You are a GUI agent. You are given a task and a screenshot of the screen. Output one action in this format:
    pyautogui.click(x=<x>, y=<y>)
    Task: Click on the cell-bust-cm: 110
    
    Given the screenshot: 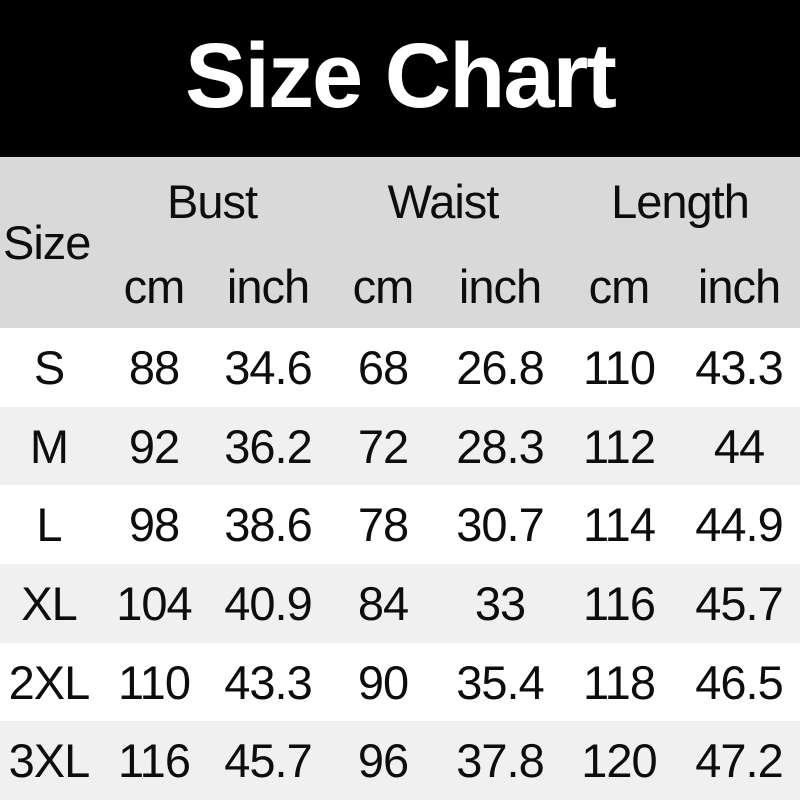 What is the action you would take?
    pyautogui.click(x=154, y=682)
    